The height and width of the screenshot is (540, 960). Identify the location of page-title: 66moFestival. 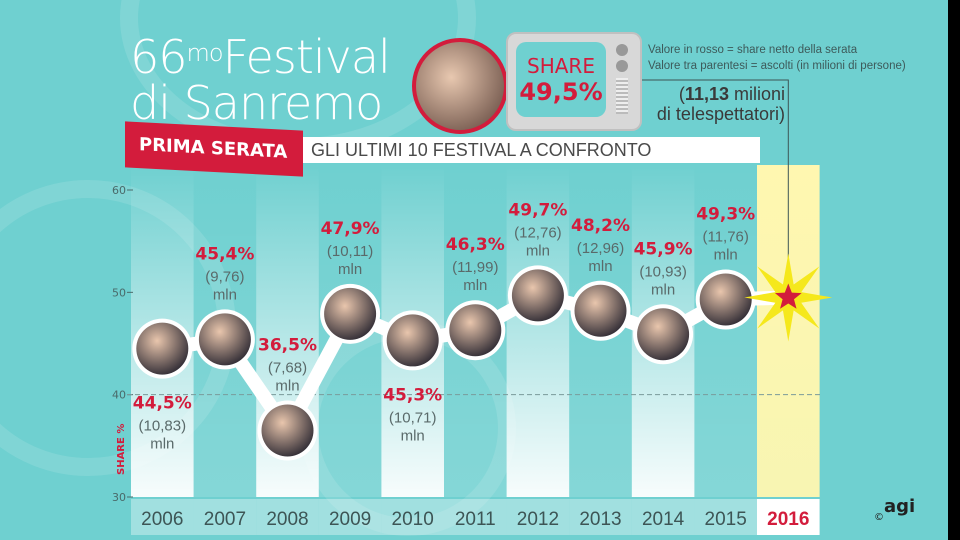
(260, 57).